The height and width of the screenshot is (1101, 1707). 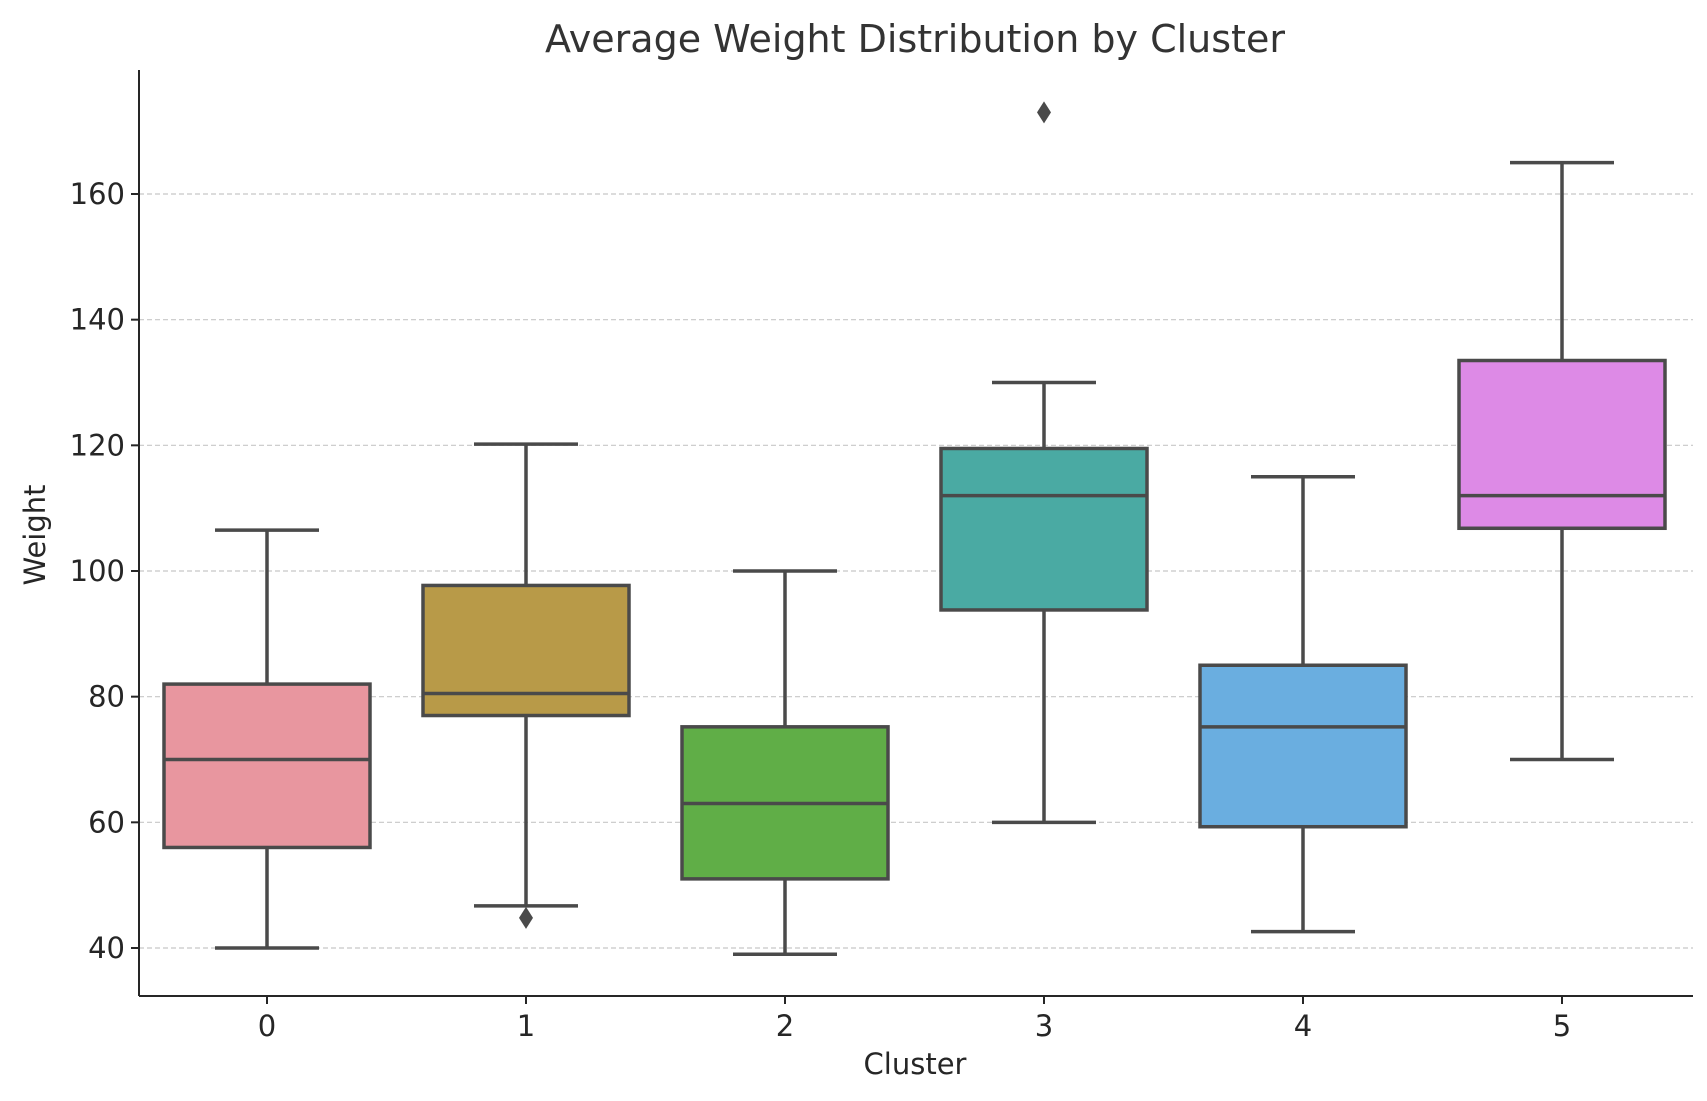 What do you see at coordinates (1562, 1026) in the screenshot?
I see `x-tick-label: 5` at bounding box center [1562, 1026].